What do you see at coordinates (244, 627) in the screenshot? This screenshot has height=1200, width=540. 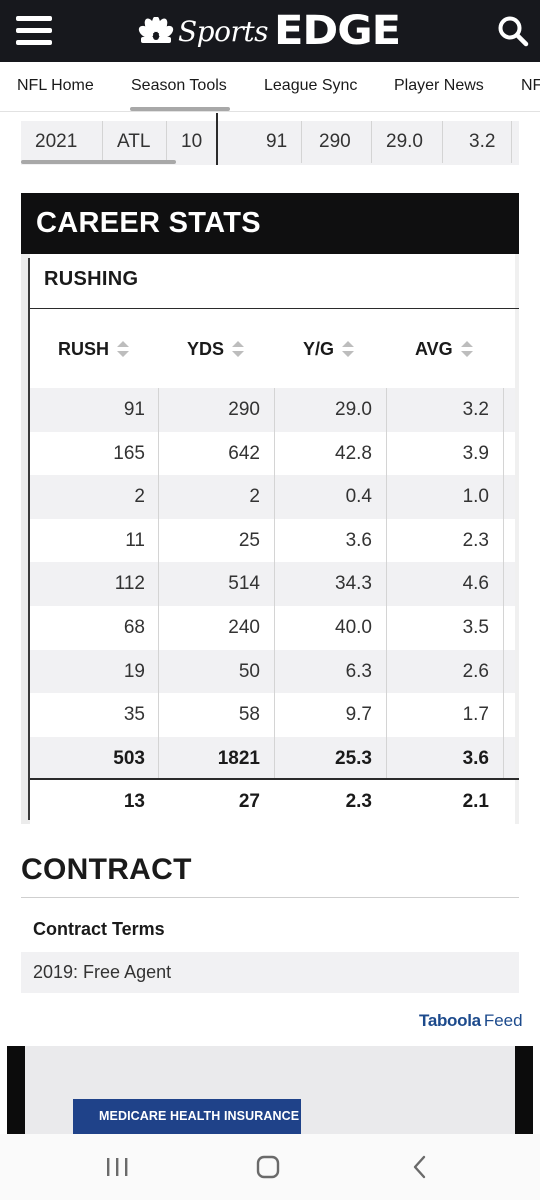 I see `yds-cell: 240` at bounding box center [244, 627].